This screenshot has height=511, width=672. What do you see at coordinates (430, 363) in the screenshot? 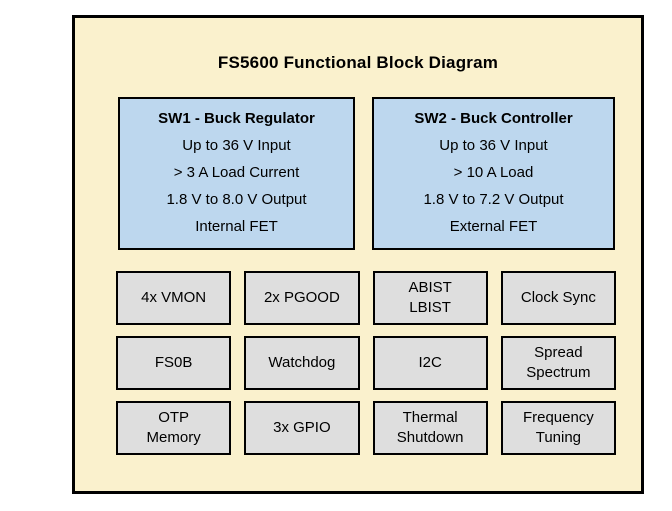
I see `block-i2c: I2C` at bounding box center [430, 363].